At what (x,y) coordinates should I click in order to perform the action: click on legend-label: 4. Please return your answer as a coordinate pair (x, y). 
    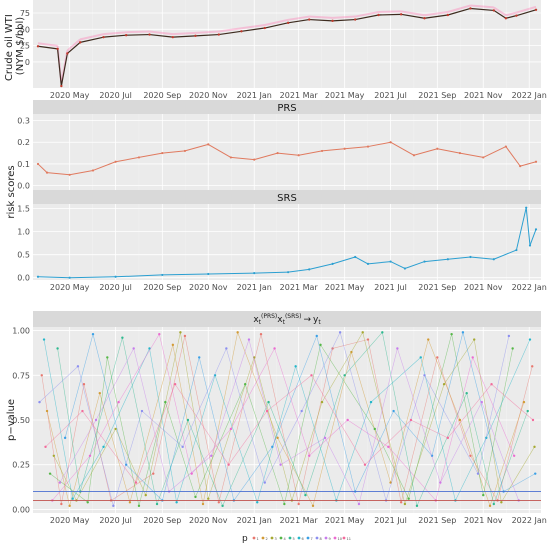
    Looking at the image, I should click on (285, 539).